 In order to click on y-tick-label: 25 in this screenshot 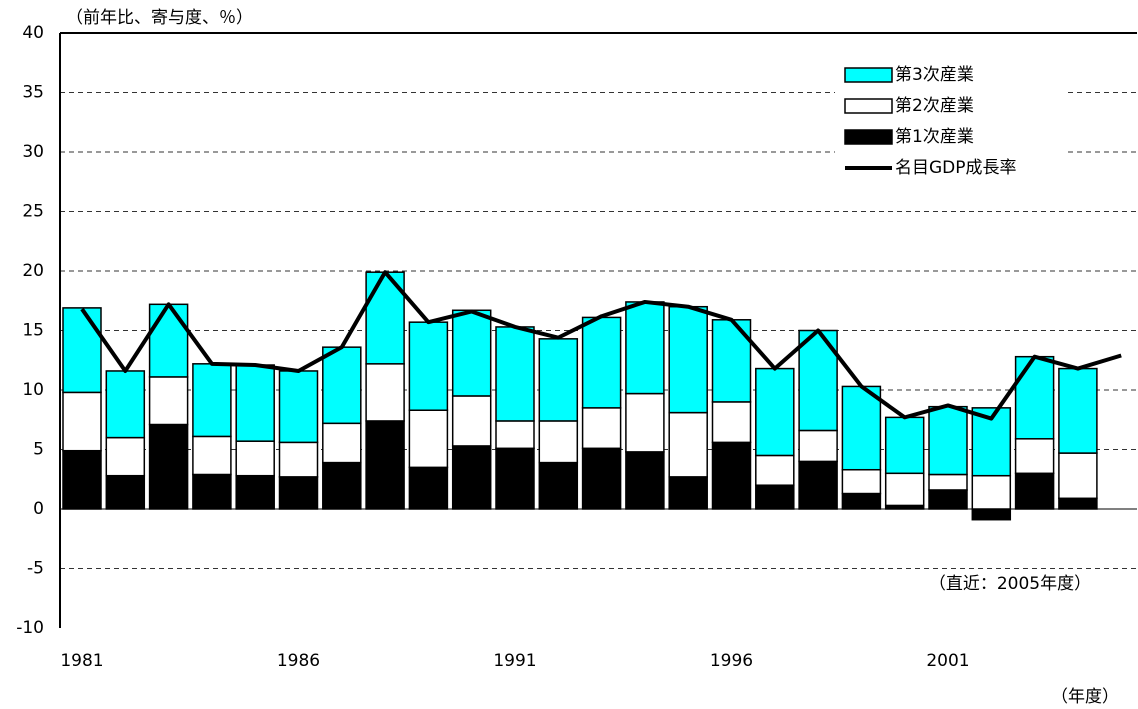, I will do `click(33, 212)`.